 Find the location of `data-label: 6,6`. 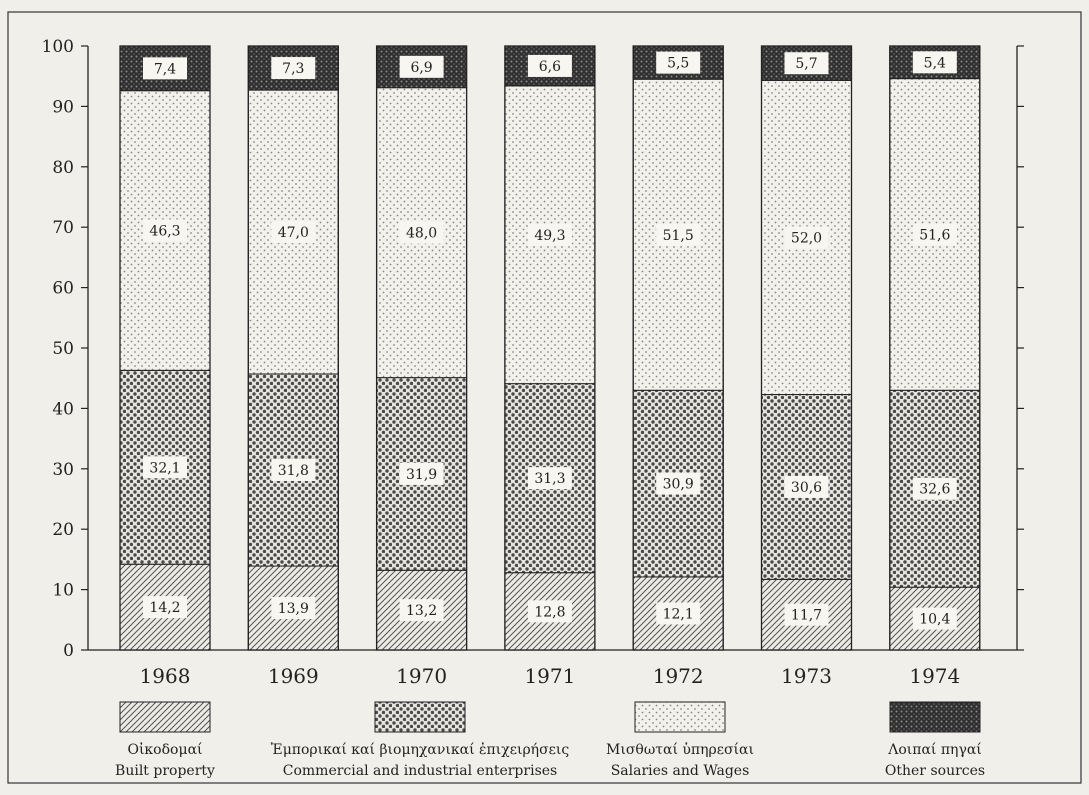

data-label: 6,6 is located at coordinates (550, 67).